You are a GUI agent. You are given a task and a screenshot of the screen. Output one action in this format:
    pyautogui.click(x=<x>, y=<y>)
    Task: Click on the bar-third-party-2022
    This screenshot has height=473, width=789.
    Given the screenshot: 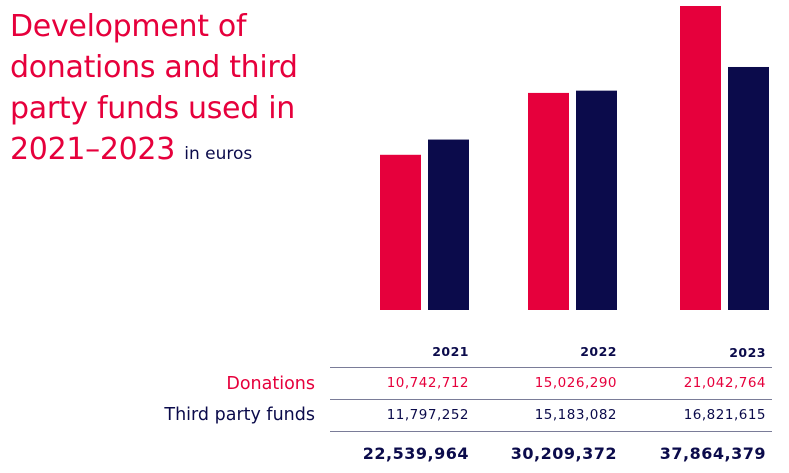 What is the action you would take?
    pyautogui.click(x=596, y=200)
    